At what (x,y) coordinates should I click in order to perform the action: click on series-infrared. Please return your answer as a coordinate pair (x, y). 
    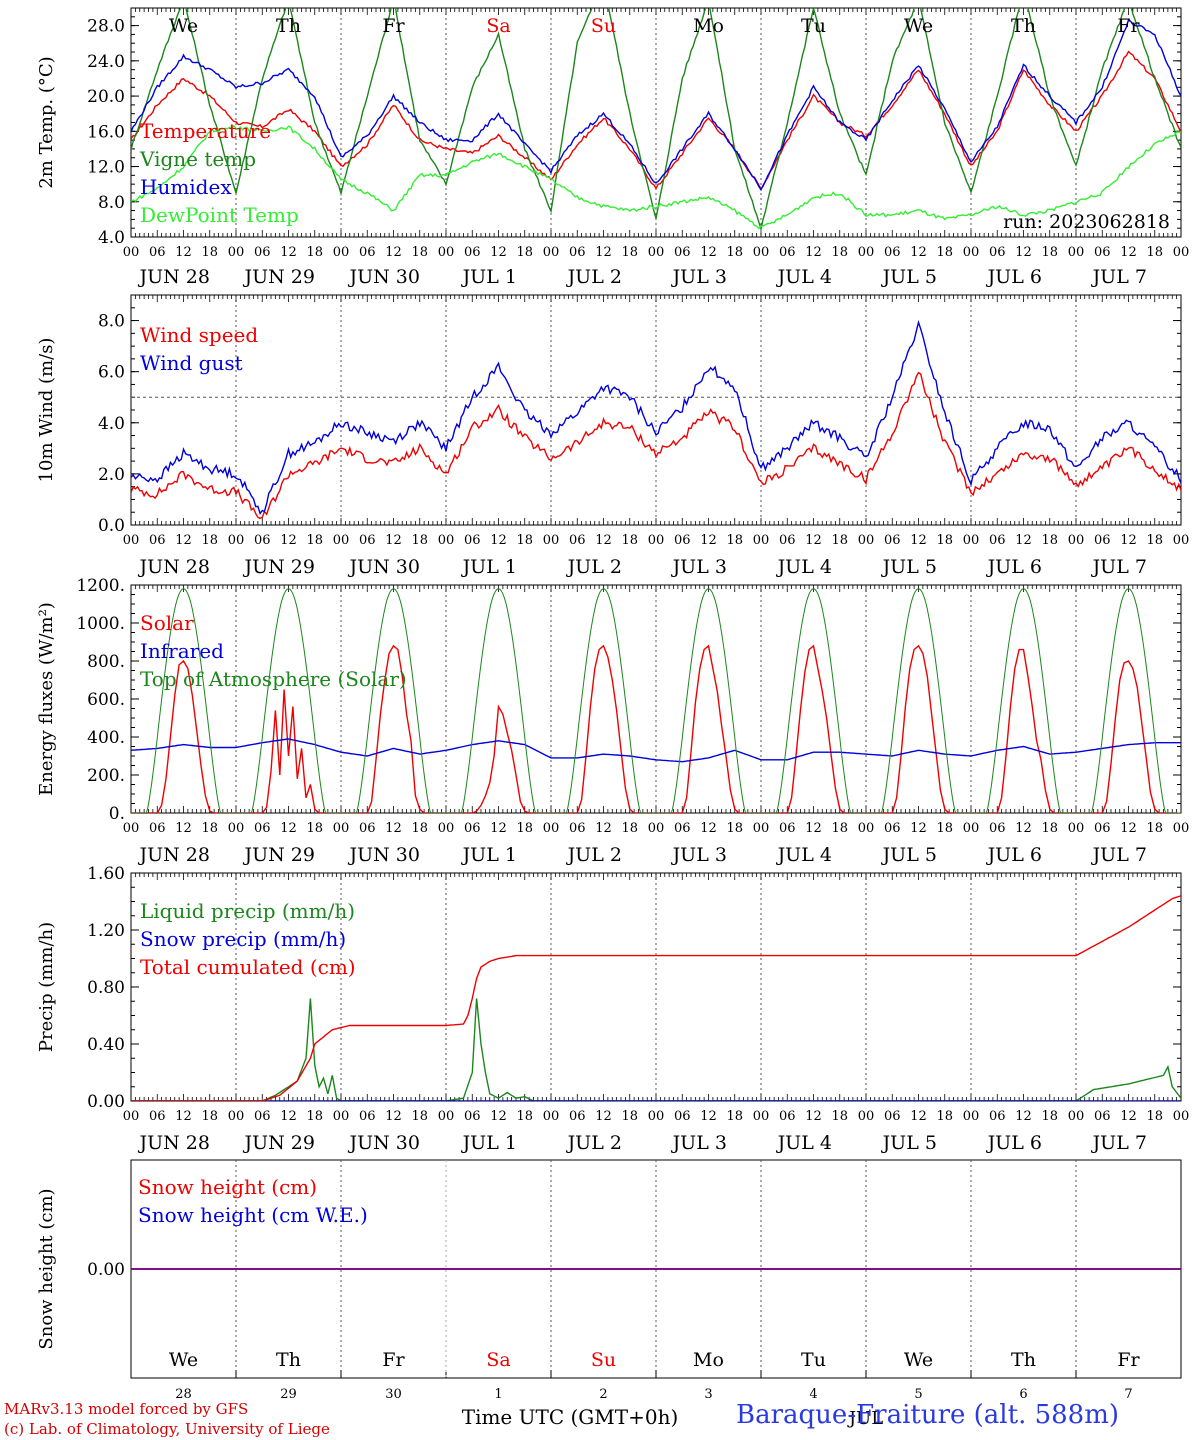
    Looking at the image, I should click on (656, 750).